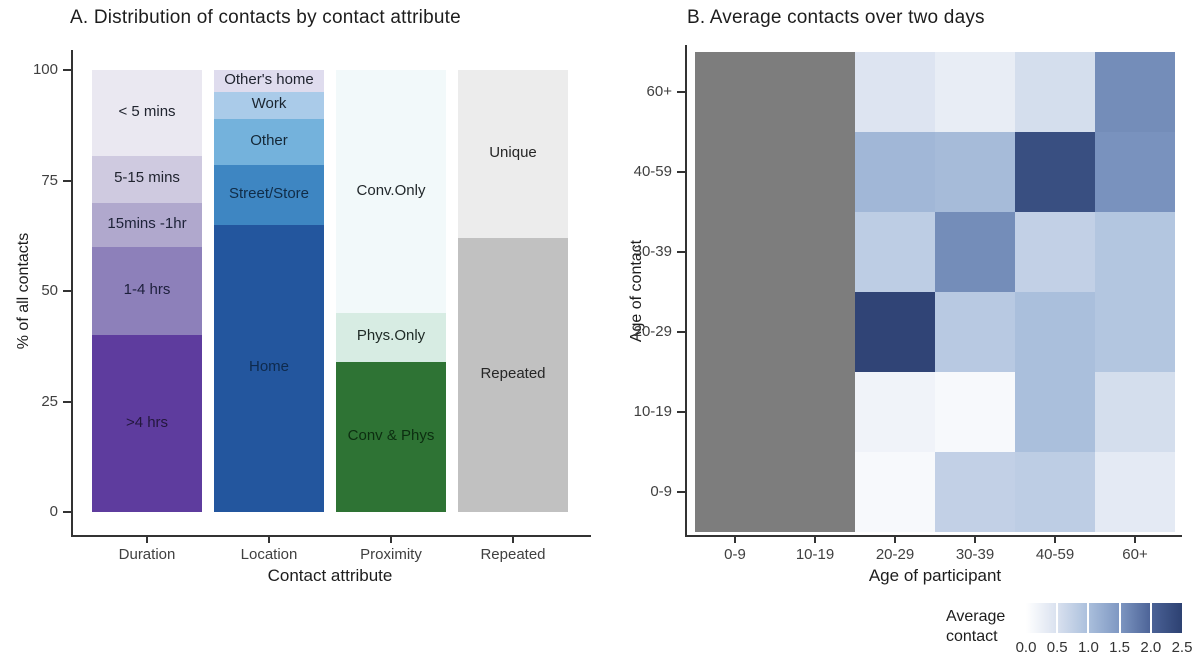 This screenshot has height=671, width=1200. I want to click on panel-b-x-axis-title: Age of participant, so click(935, 575).